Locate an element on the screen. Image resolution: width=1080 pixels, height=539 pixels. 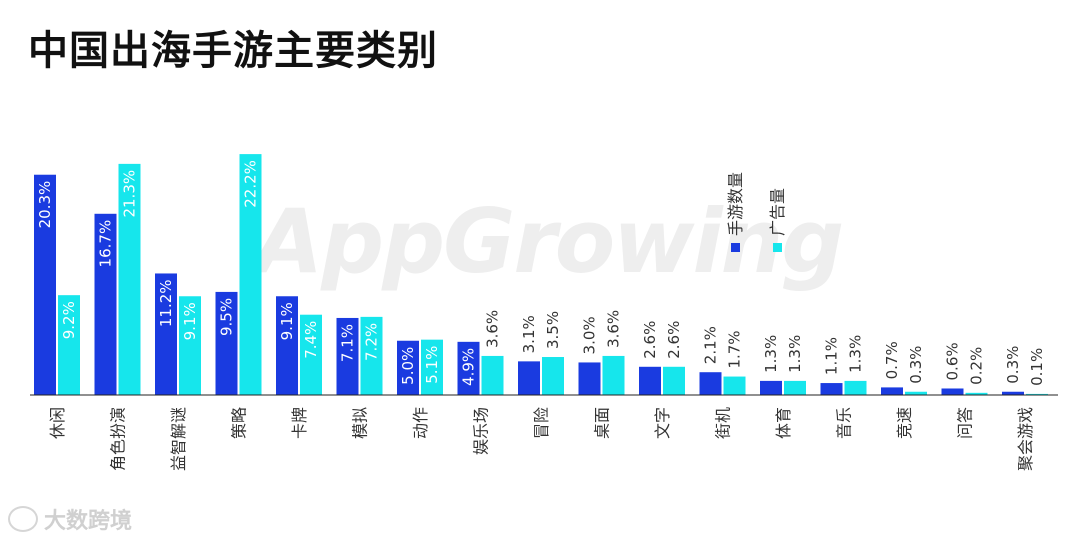
category-label-7: 娱乐场 is located at coordinates (481, 431).